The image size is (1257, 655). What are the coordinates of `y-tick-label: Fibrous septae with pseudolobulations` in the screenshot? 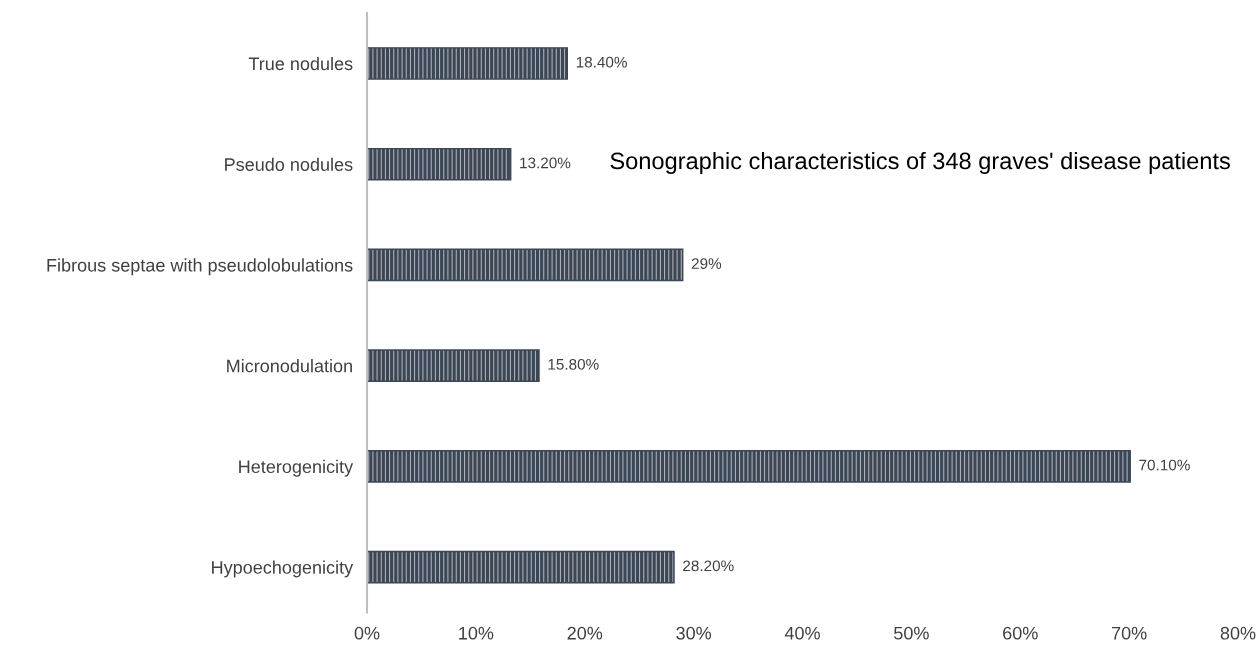 It's located at (200, 267).